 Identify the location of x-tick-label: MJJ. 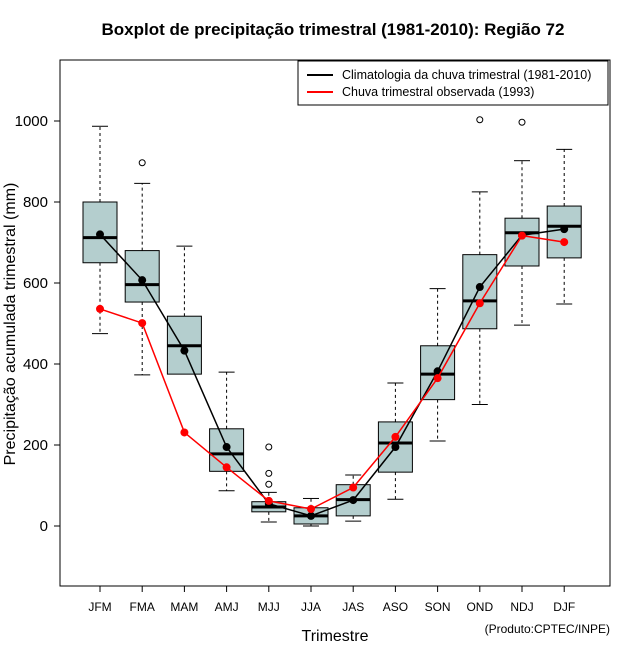
(269, 607).